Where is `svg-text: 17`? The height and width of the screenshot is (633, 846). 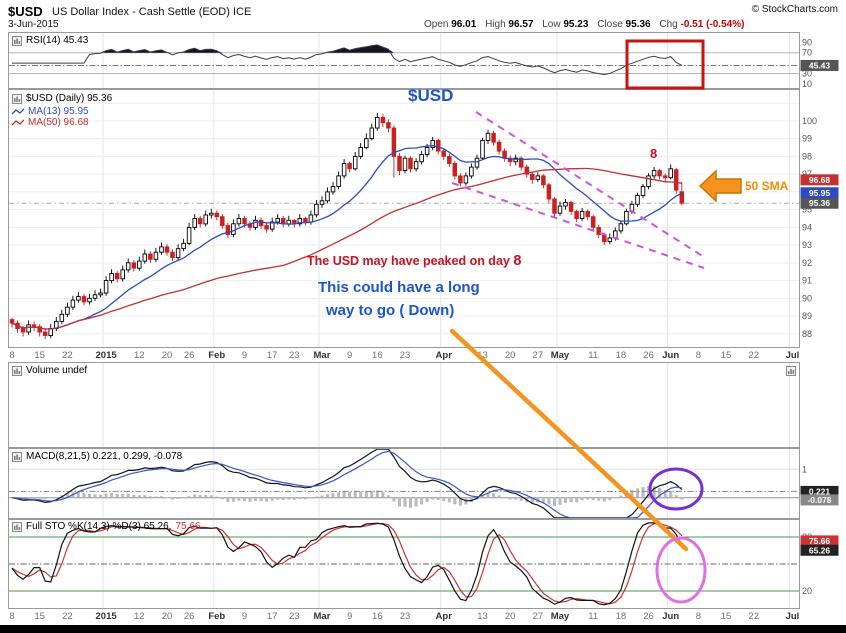 svg-text: 17 is located at coordinates (272, 616).